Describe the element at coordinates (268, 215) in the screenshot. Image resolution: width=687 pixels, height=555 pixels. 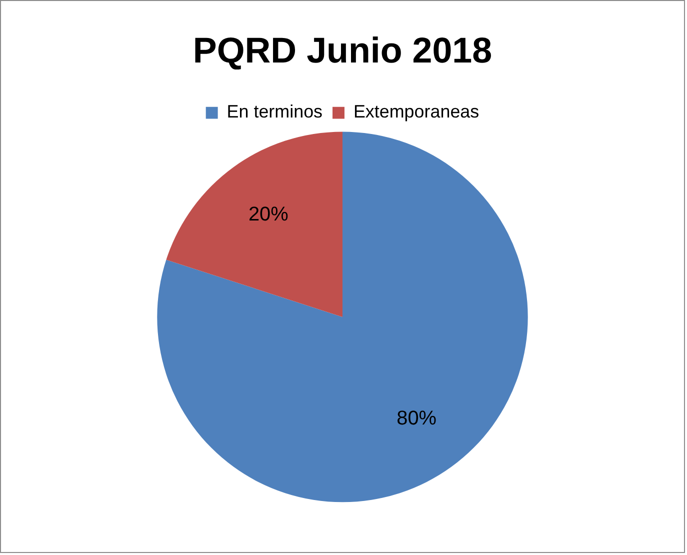
I see `data-label: 20%` at that location.